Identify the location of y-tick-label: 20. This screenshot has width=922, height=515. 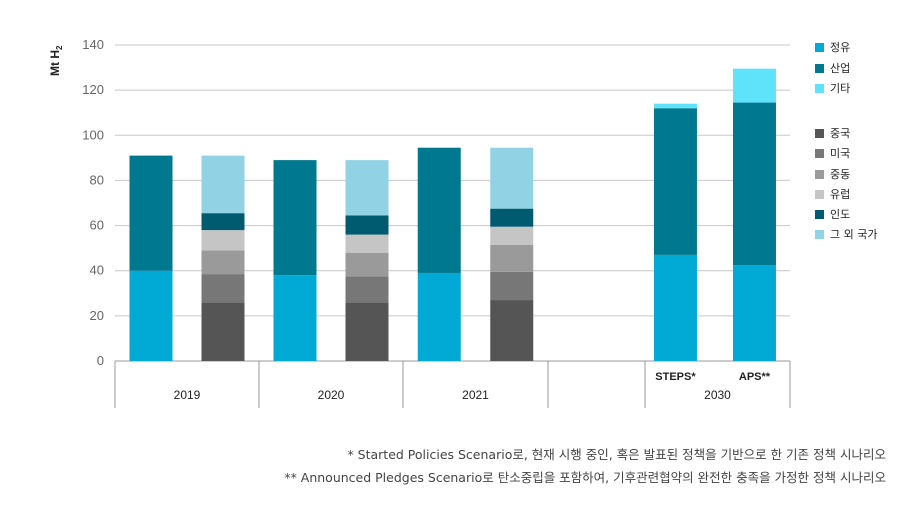
(97, 315).